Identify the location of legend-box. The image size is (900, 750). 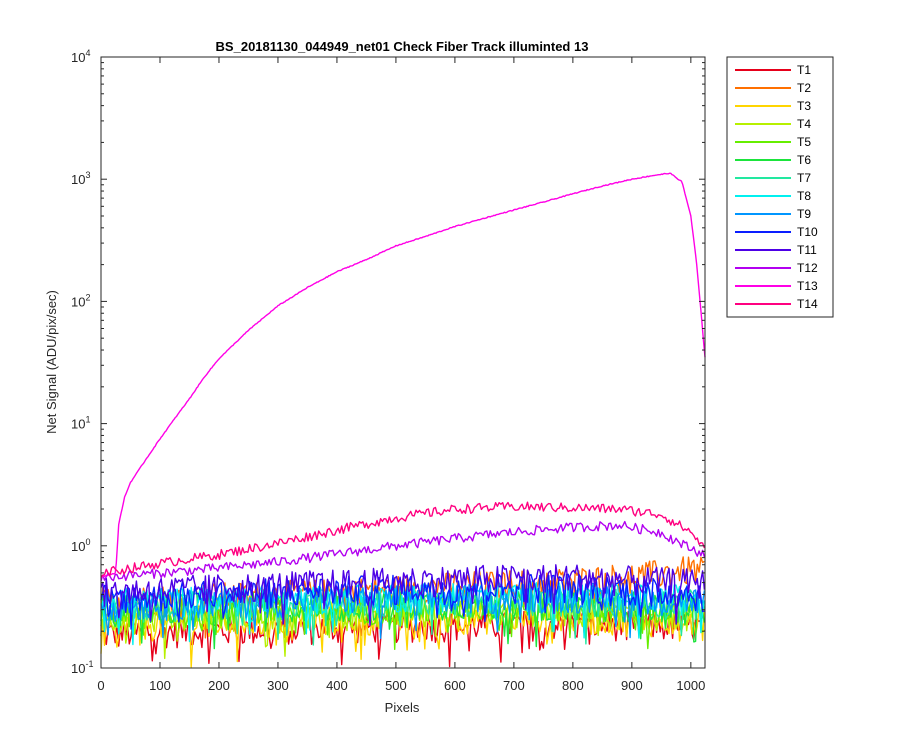
(780, 187).